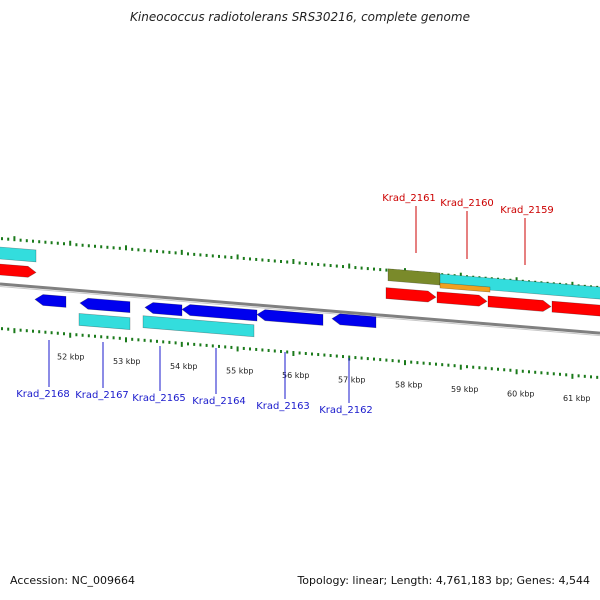 This screenshot has height=600, width=600. I want to click on upper-tick-track, so click(300, 262).